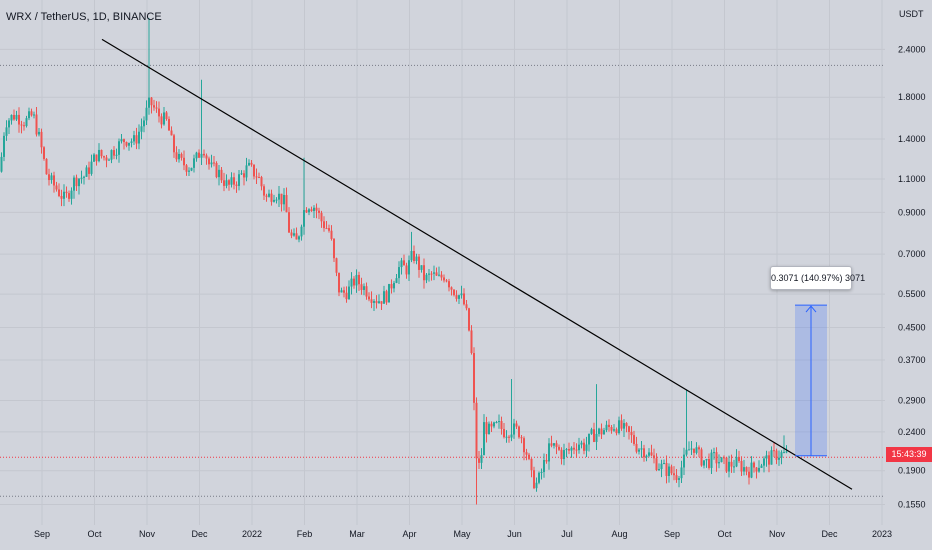 Image resolution: width=932 pixels, height=550 pixels. What do you see at coordinates (777, 534) in the screenshot?
I see `x-tick-label: Nov` at bounding box center [777, 534].